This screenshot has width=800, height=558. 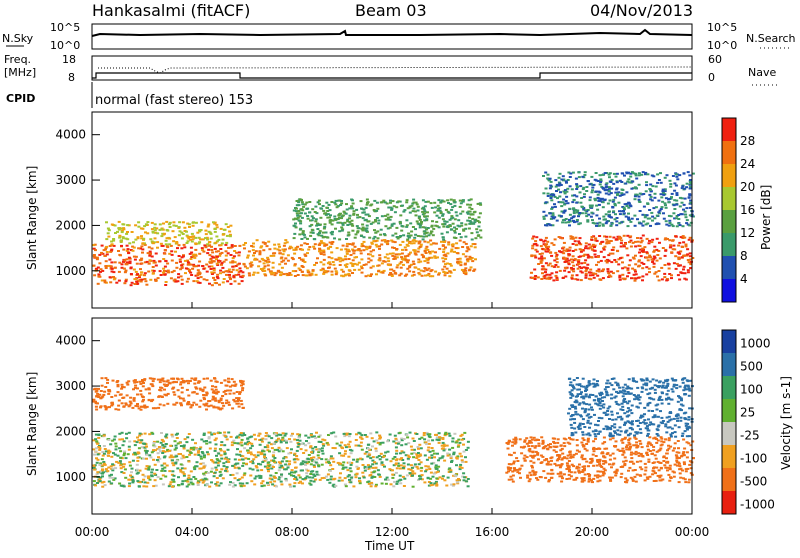 I want to click on power-colorbar-tick: 8, so click(x=744, y=256).